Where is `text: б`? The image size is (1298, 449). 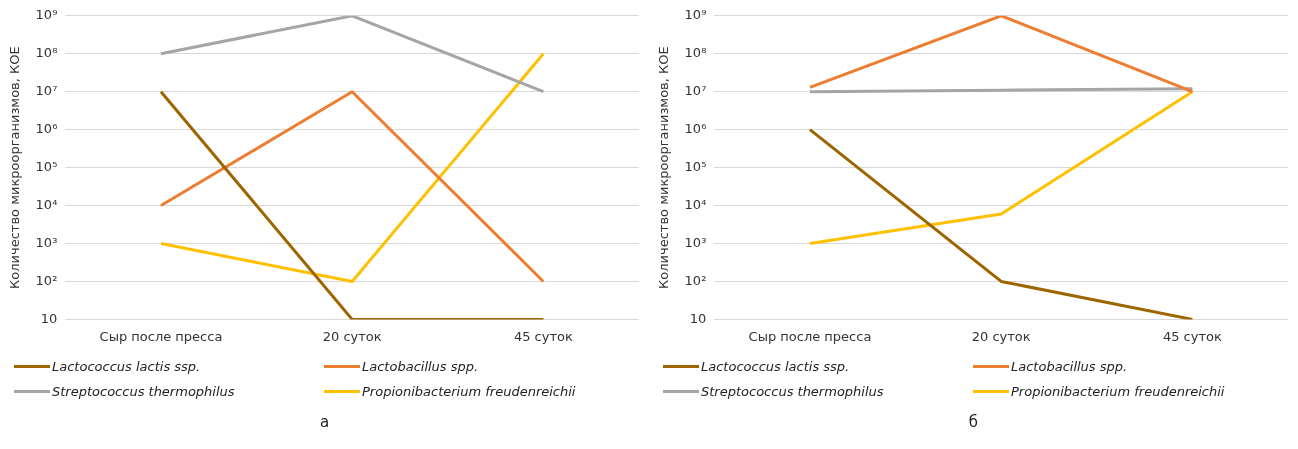 text: б is located at coordinates (973, 422).